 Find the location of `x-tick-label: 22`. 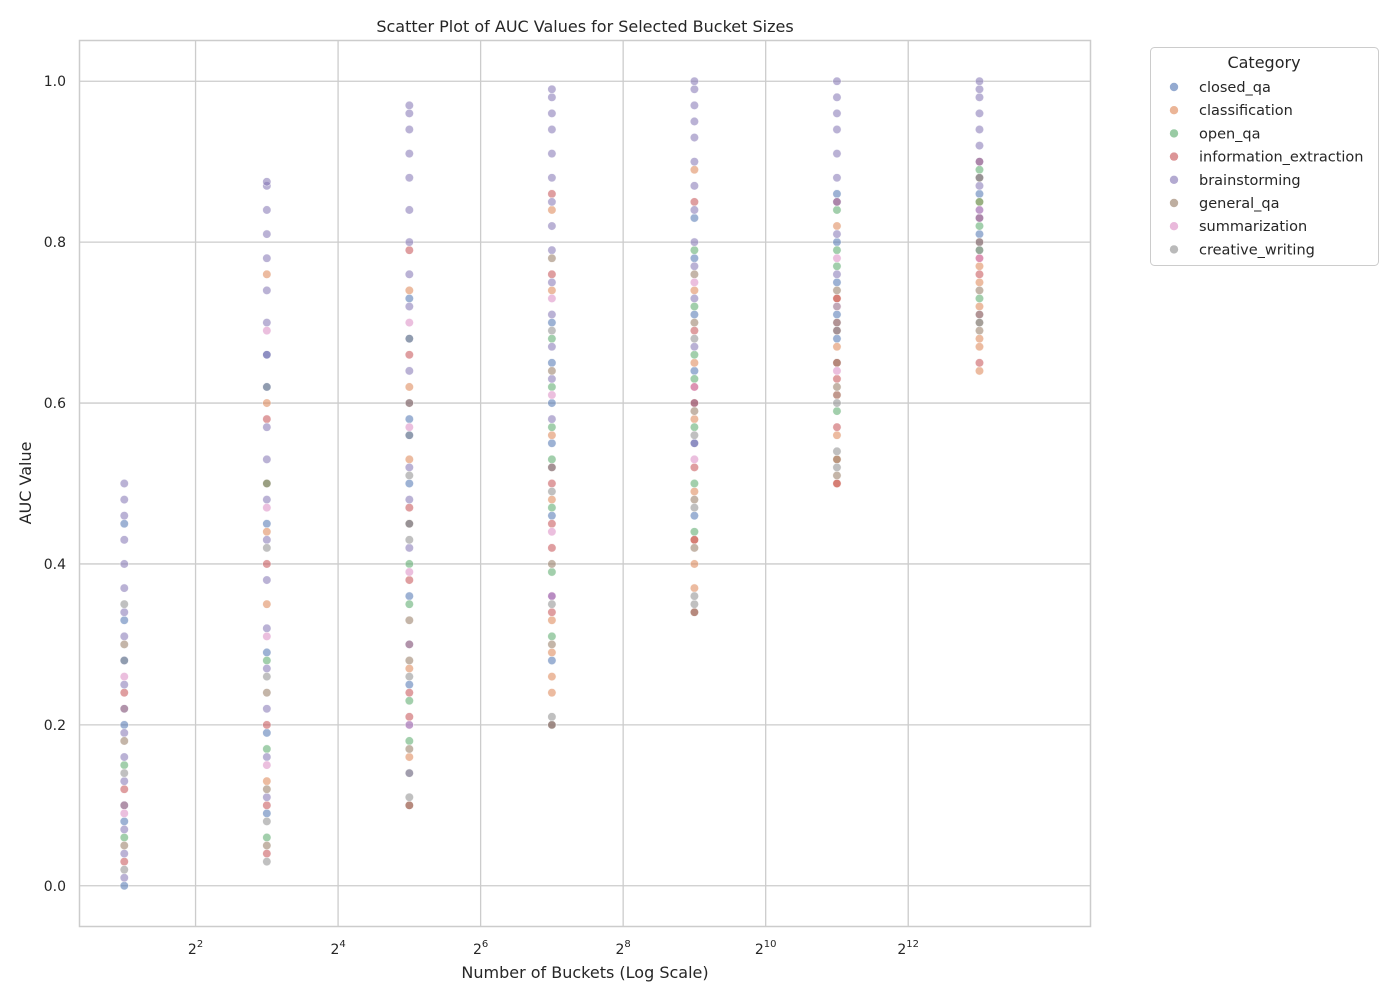

x-tick-label: 22 is located at coordinates (195, 948).